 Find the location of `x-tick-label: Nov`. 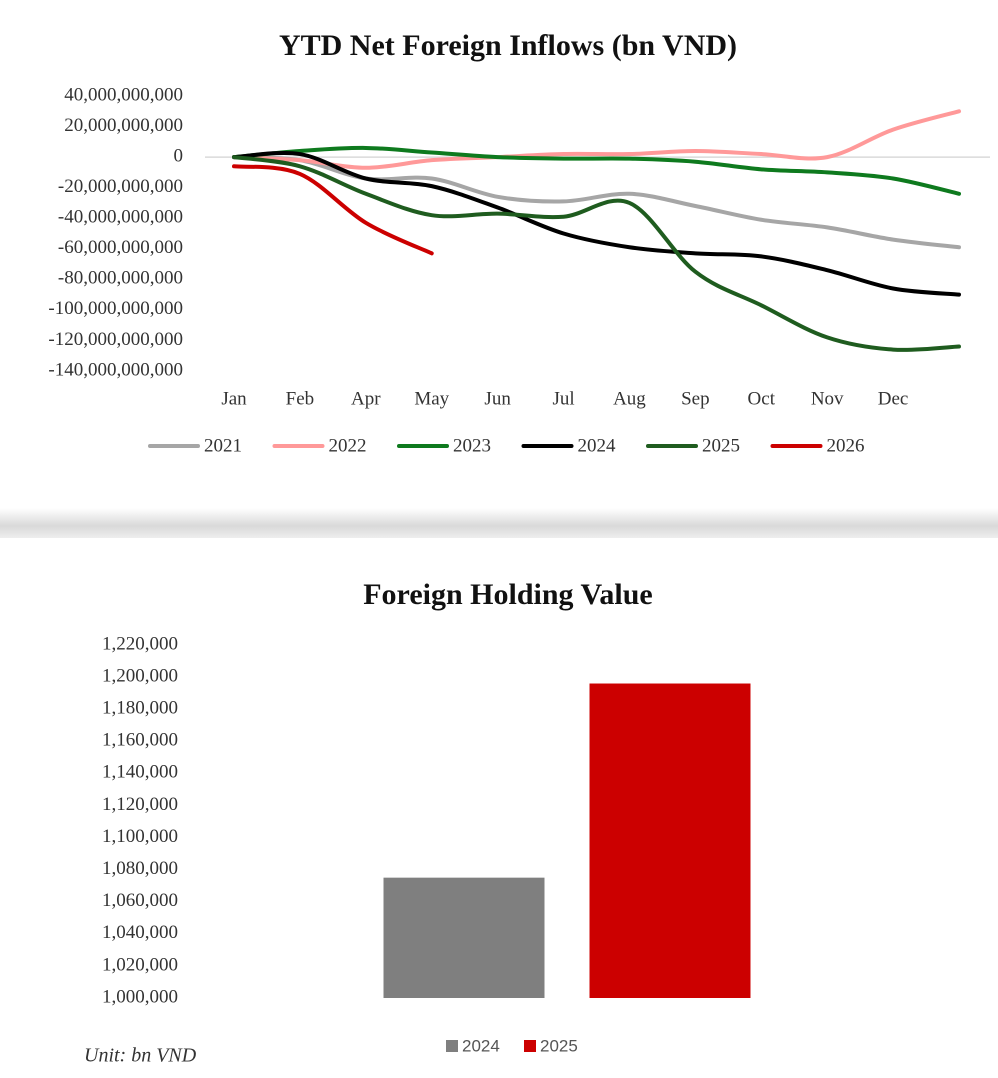

x-tick-label: Nov is located at coordinates (827, 398).